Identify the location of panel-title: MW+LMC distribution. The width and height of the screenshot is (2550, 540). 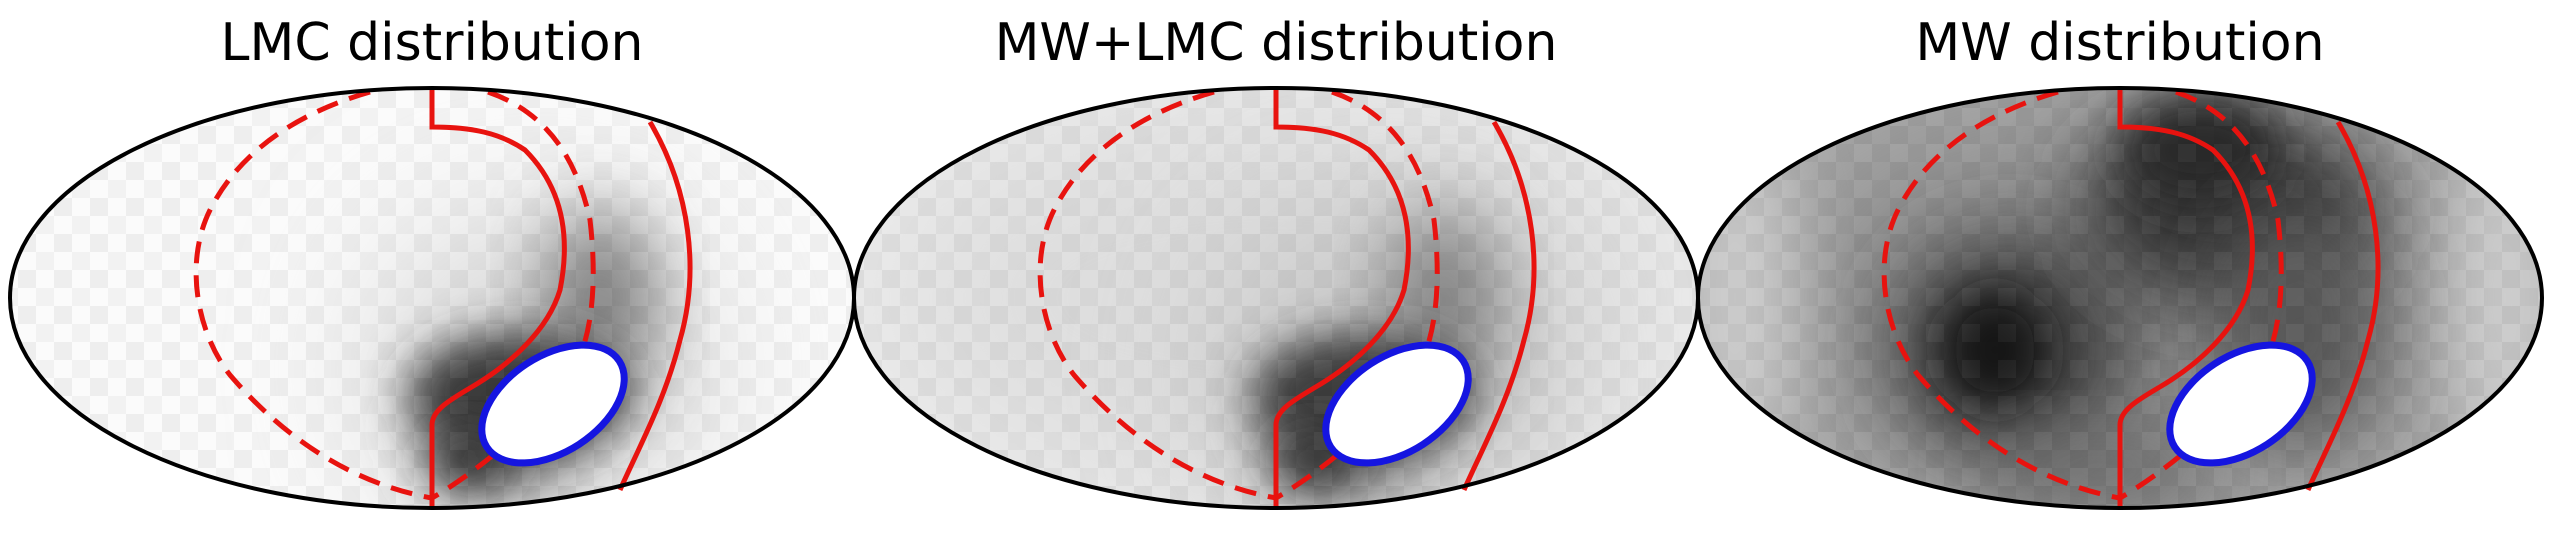
(1276, 43).